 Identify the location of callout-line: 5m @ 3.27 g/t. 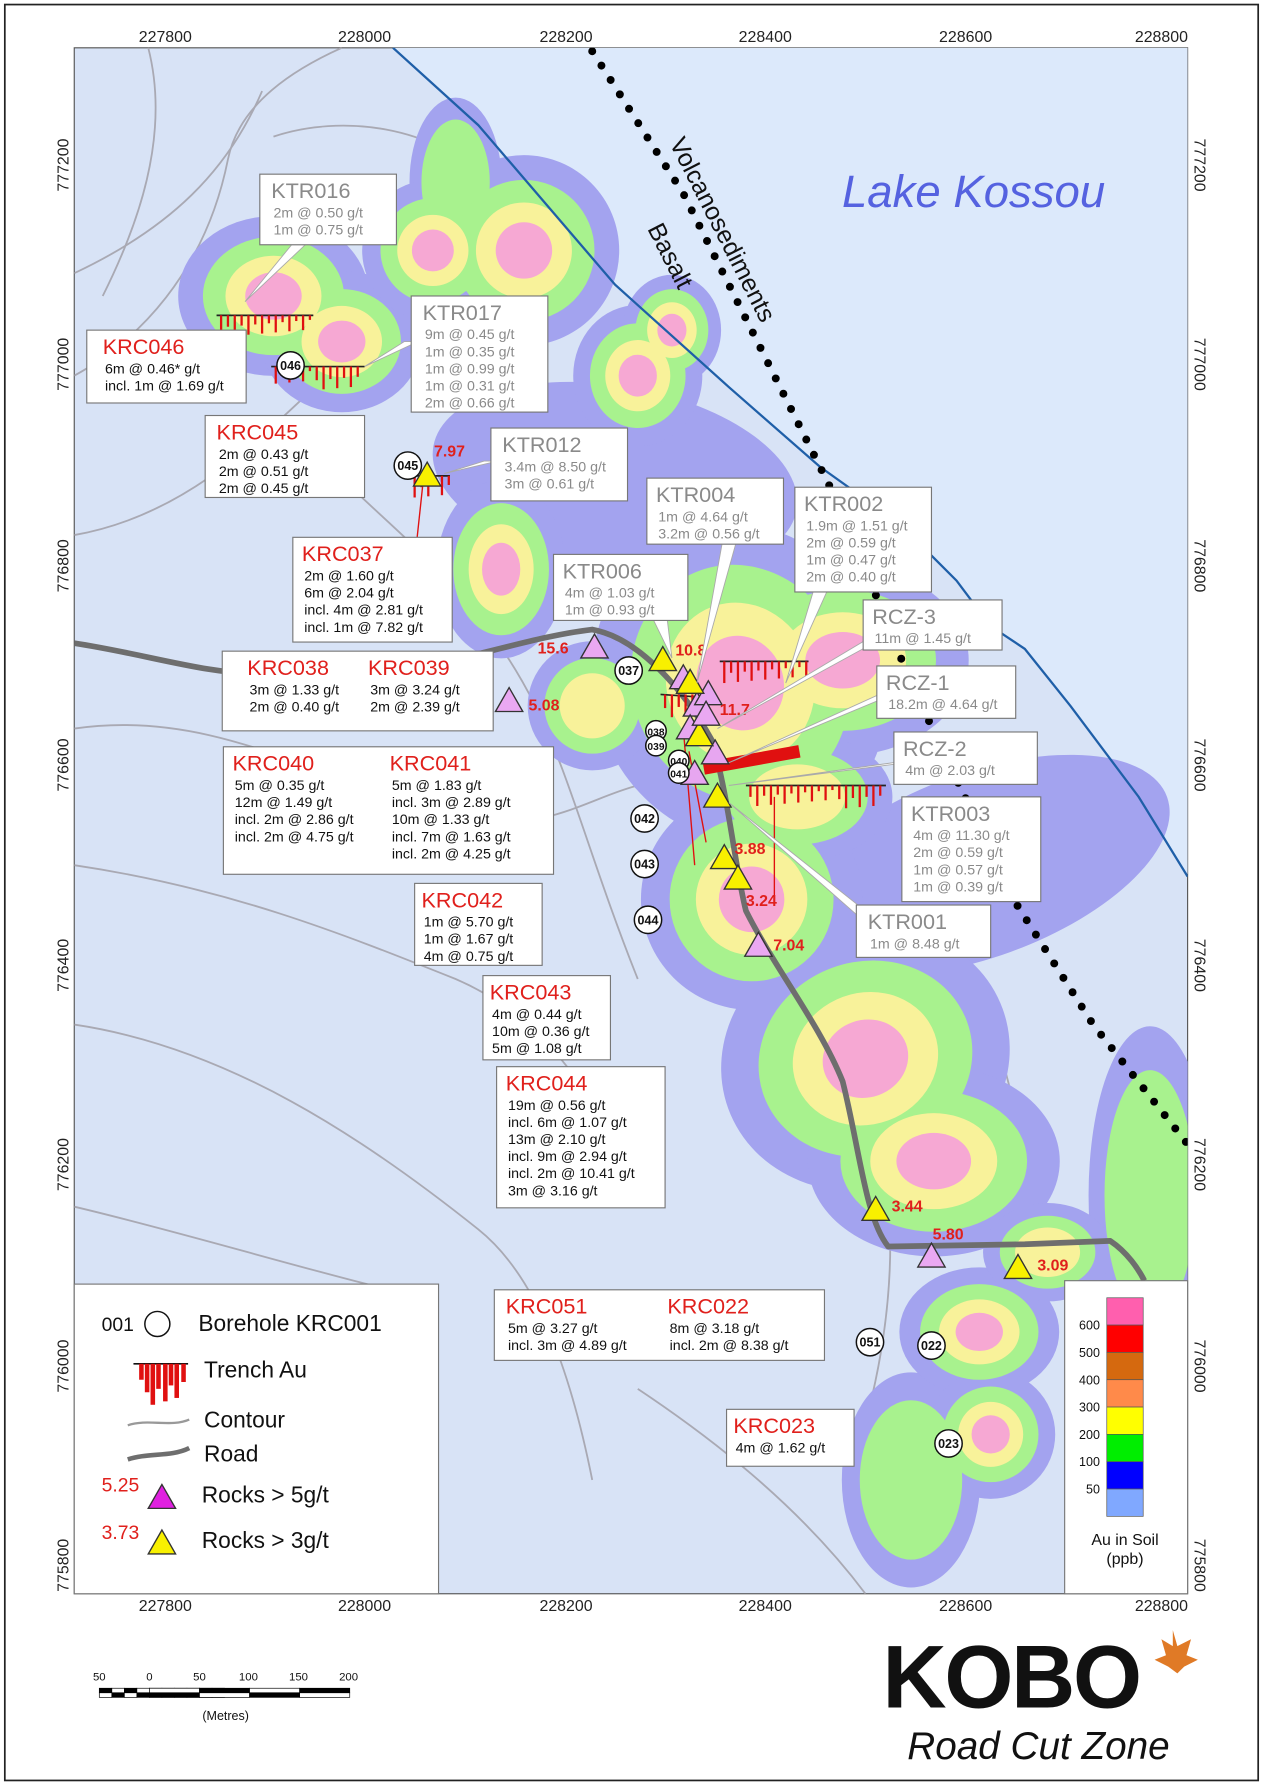
(553, 1329).